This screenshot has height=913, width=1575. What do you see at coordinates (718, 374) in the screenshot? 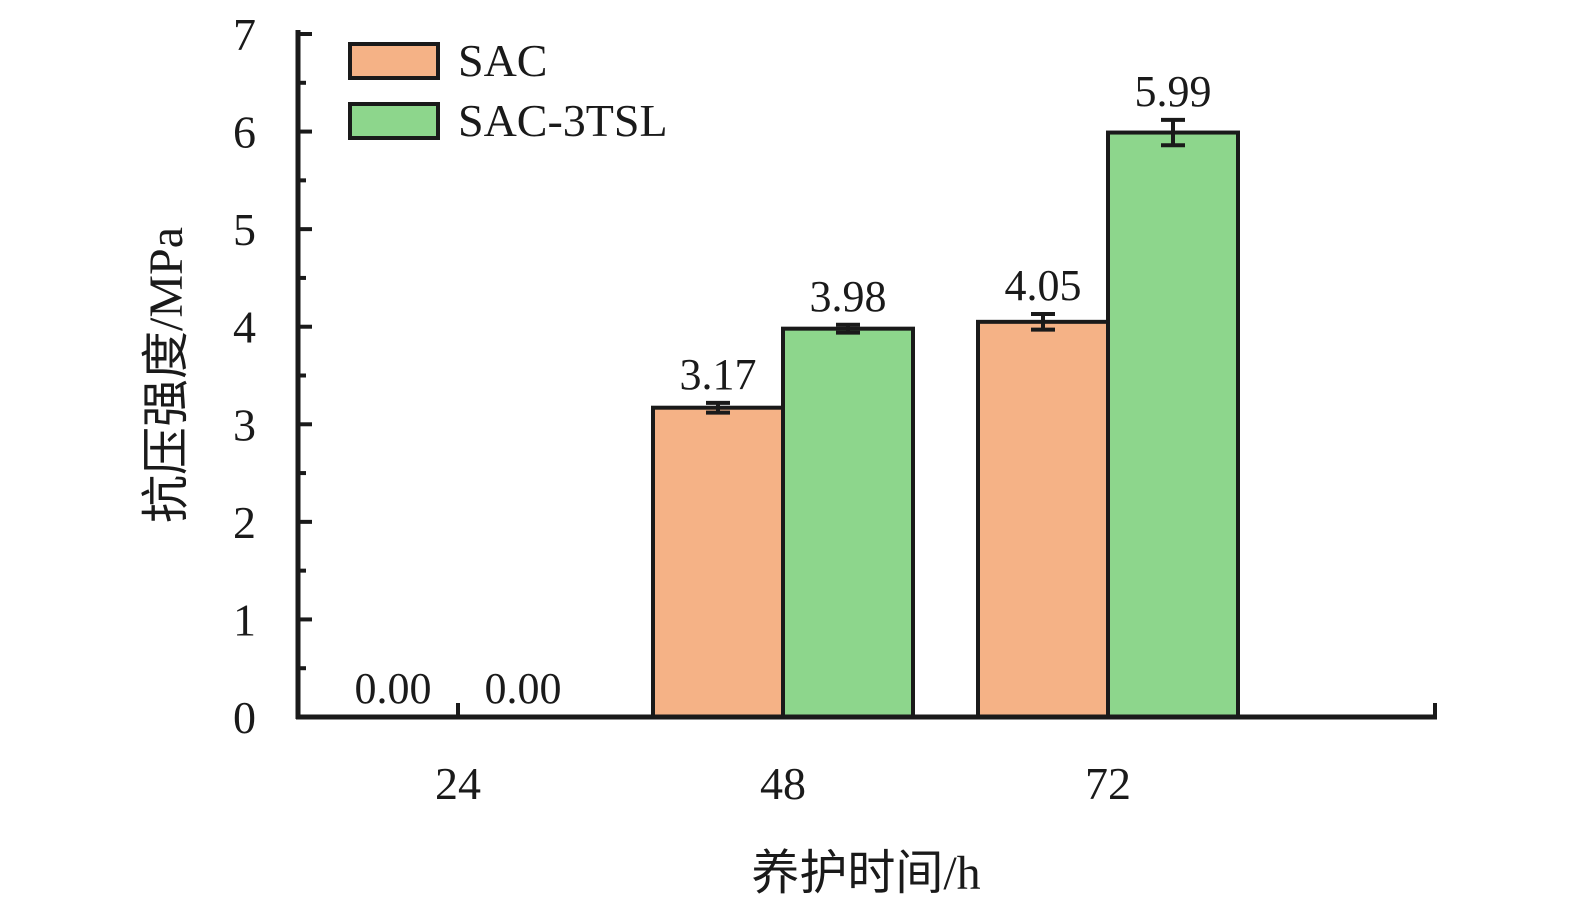
I see `data-label-sac-48: 3.17` at bounding box center [718, 374].